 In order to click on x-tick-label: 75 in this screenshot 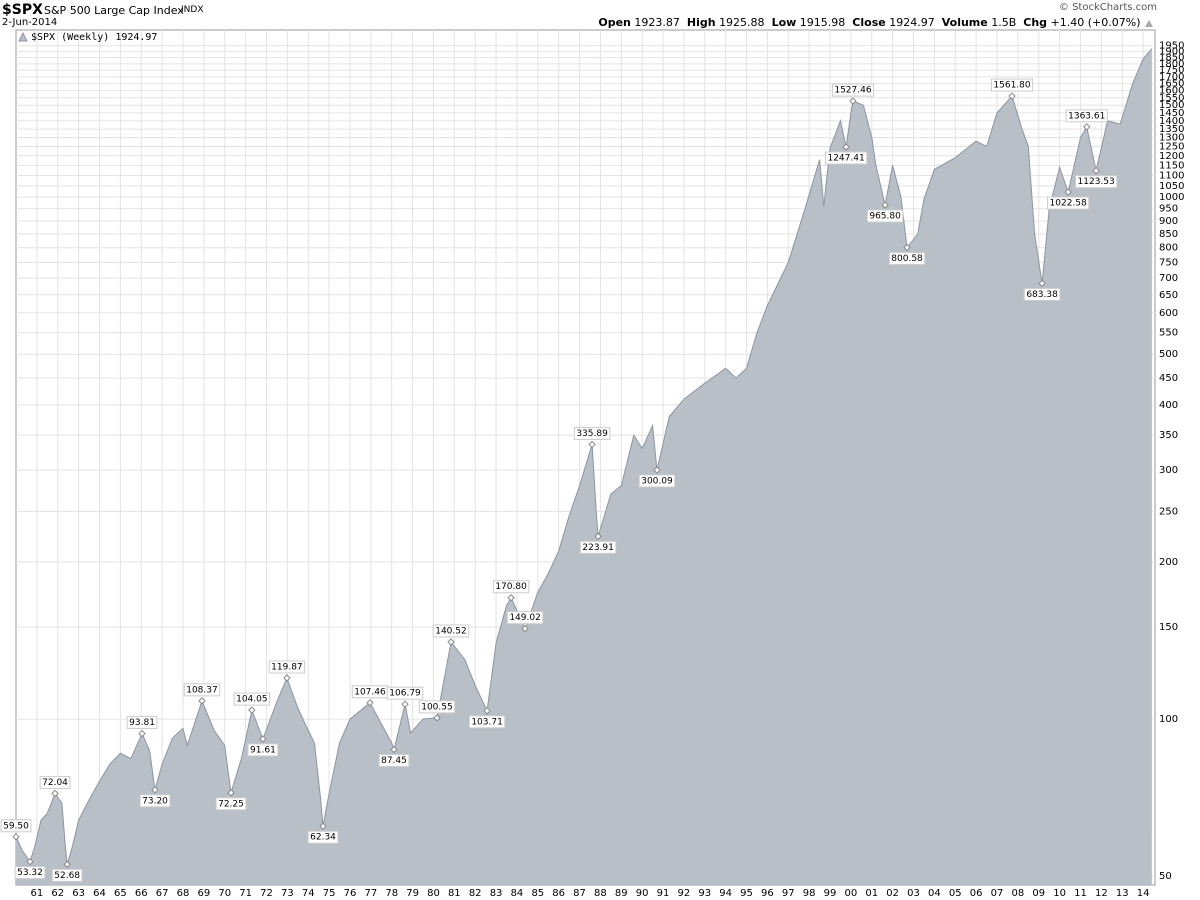, I will do `click(329, 893)`.